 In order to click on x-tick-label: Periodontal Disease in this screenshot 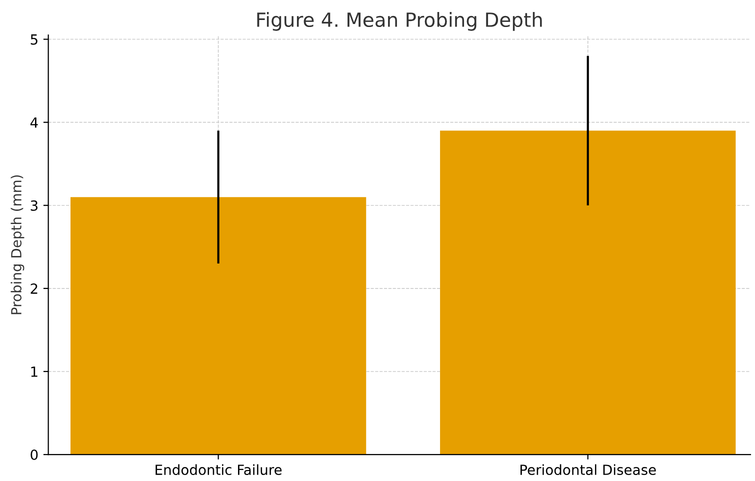, I will do `click(588, 470)`.